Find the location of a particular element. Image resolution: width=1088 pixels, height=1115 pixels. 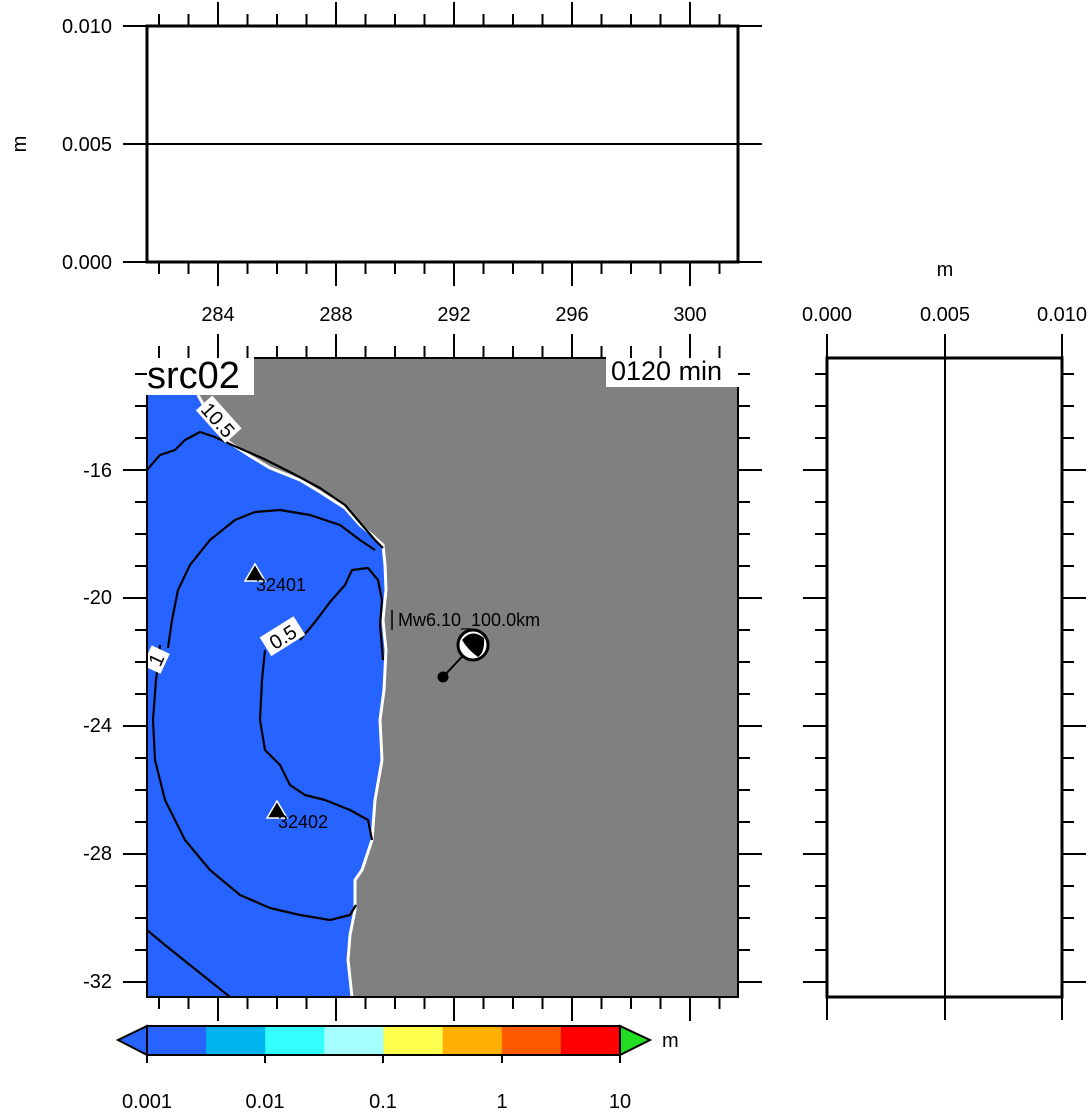

focal-mechanism-beachball-icon is located at coordinates (473, 645).